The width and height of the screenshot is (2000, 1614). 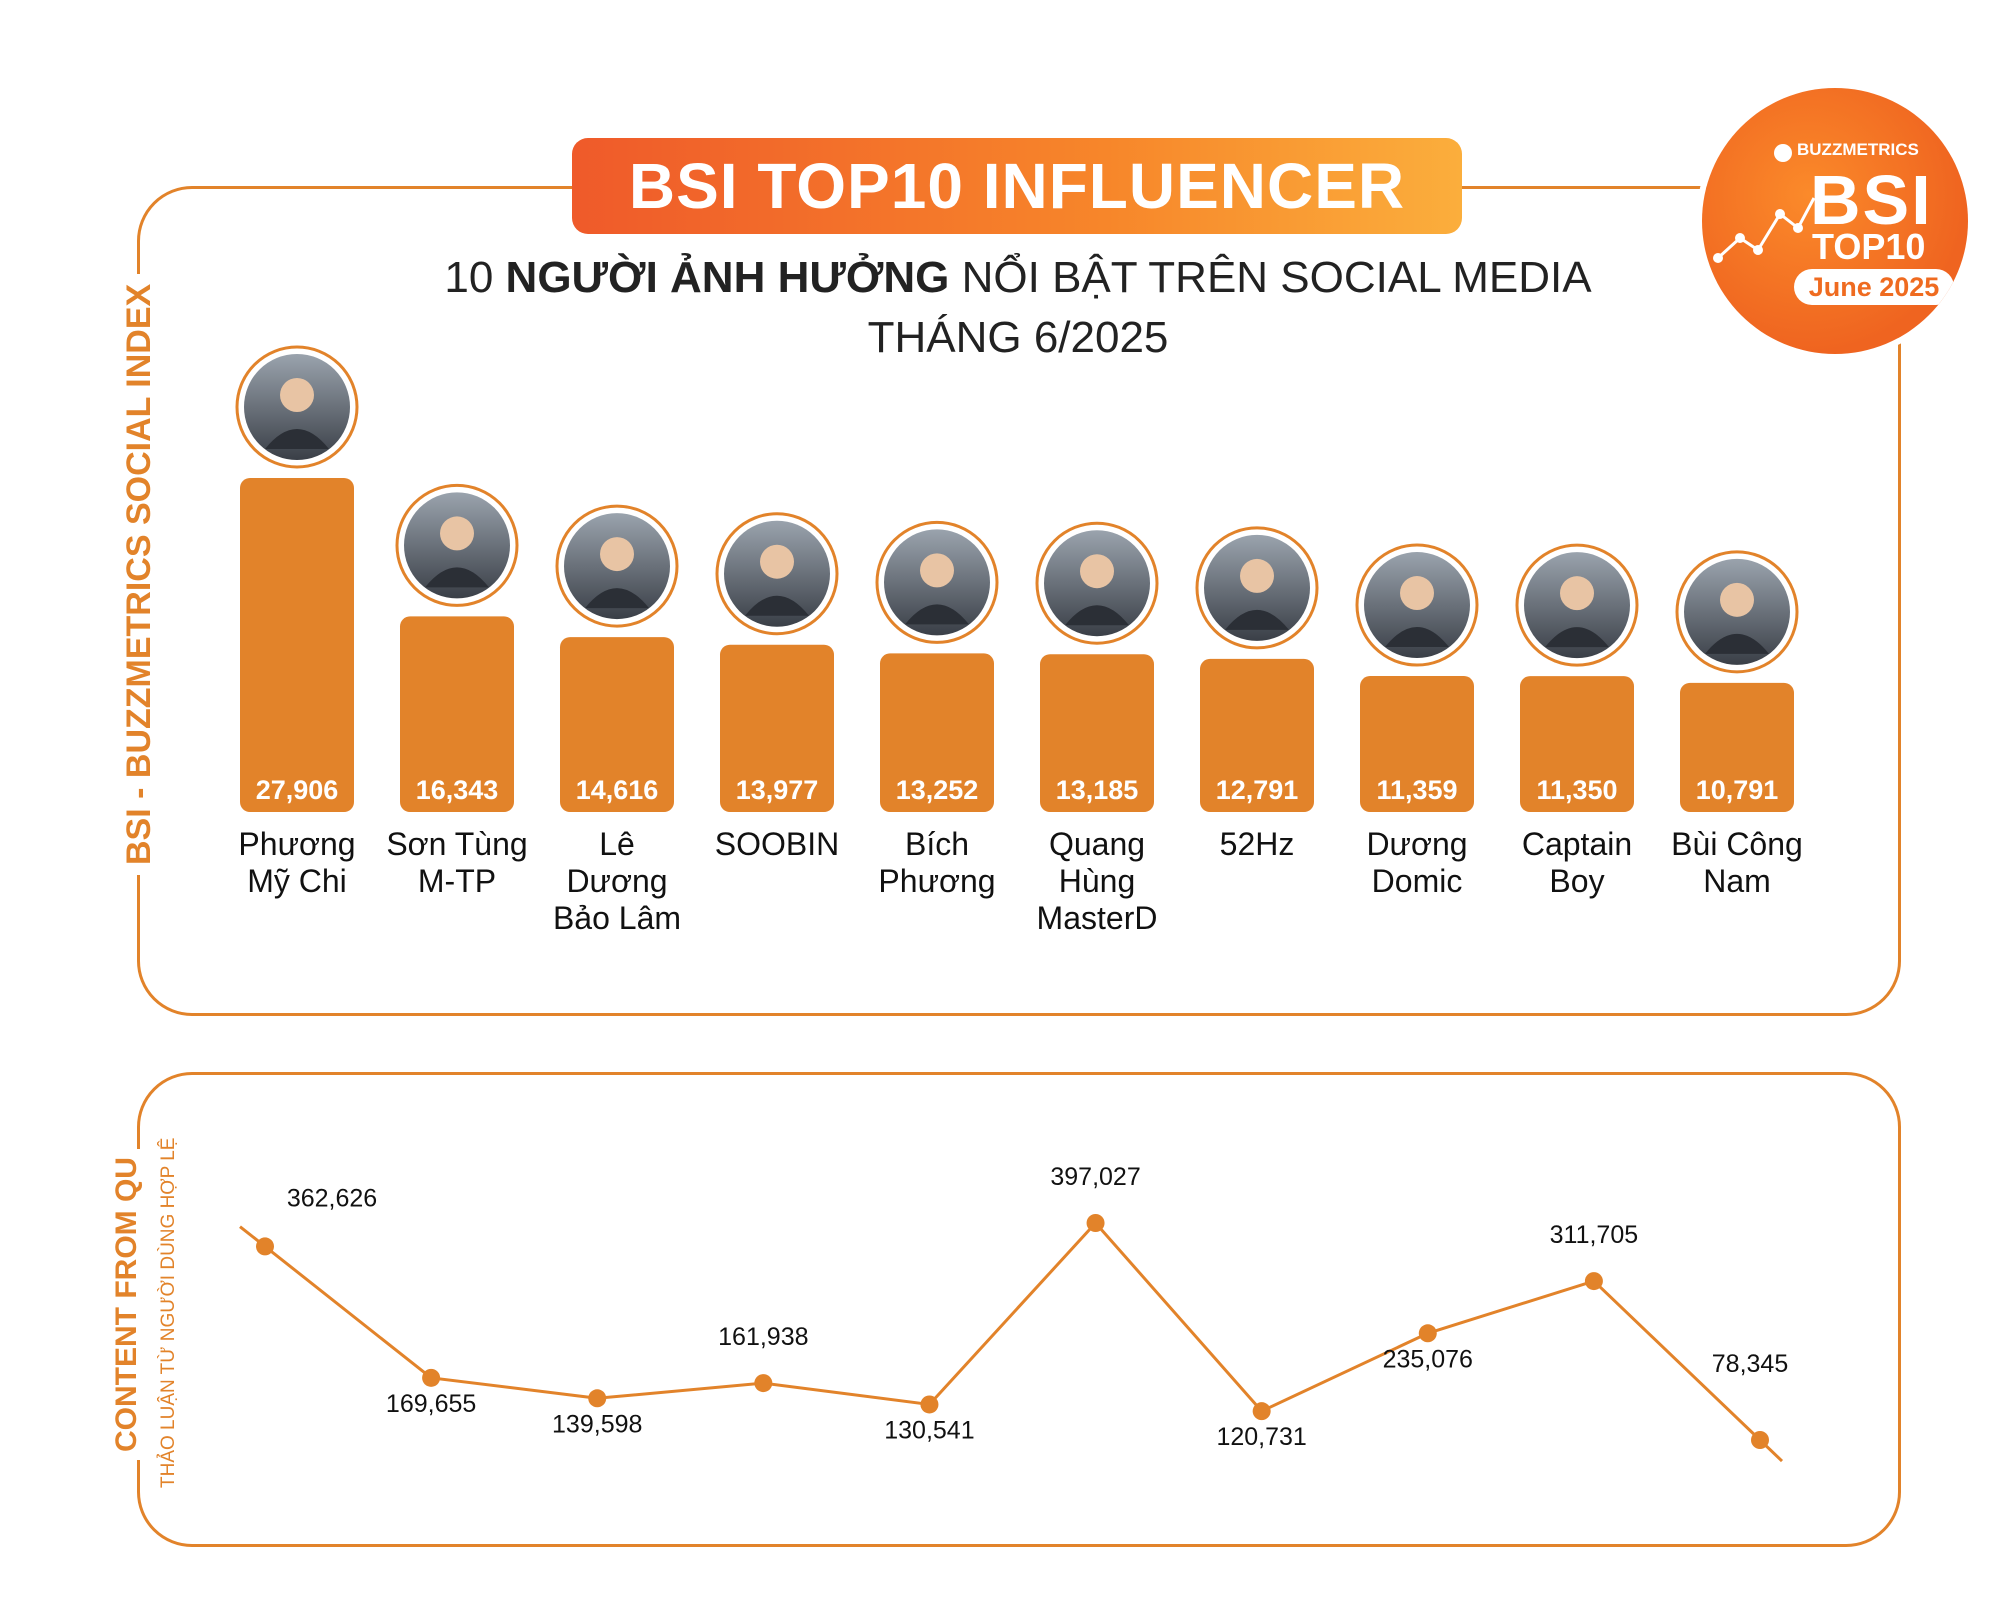 I want to click on point-value-label: 362,626, so click(x=332, y=1198).